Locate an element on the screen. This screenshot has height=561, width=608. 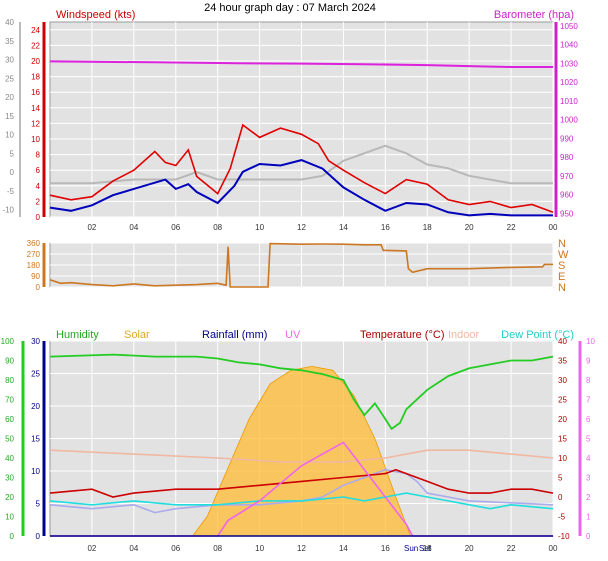
rainfall-tick-label: 25 is located at coordinates (35, 374).